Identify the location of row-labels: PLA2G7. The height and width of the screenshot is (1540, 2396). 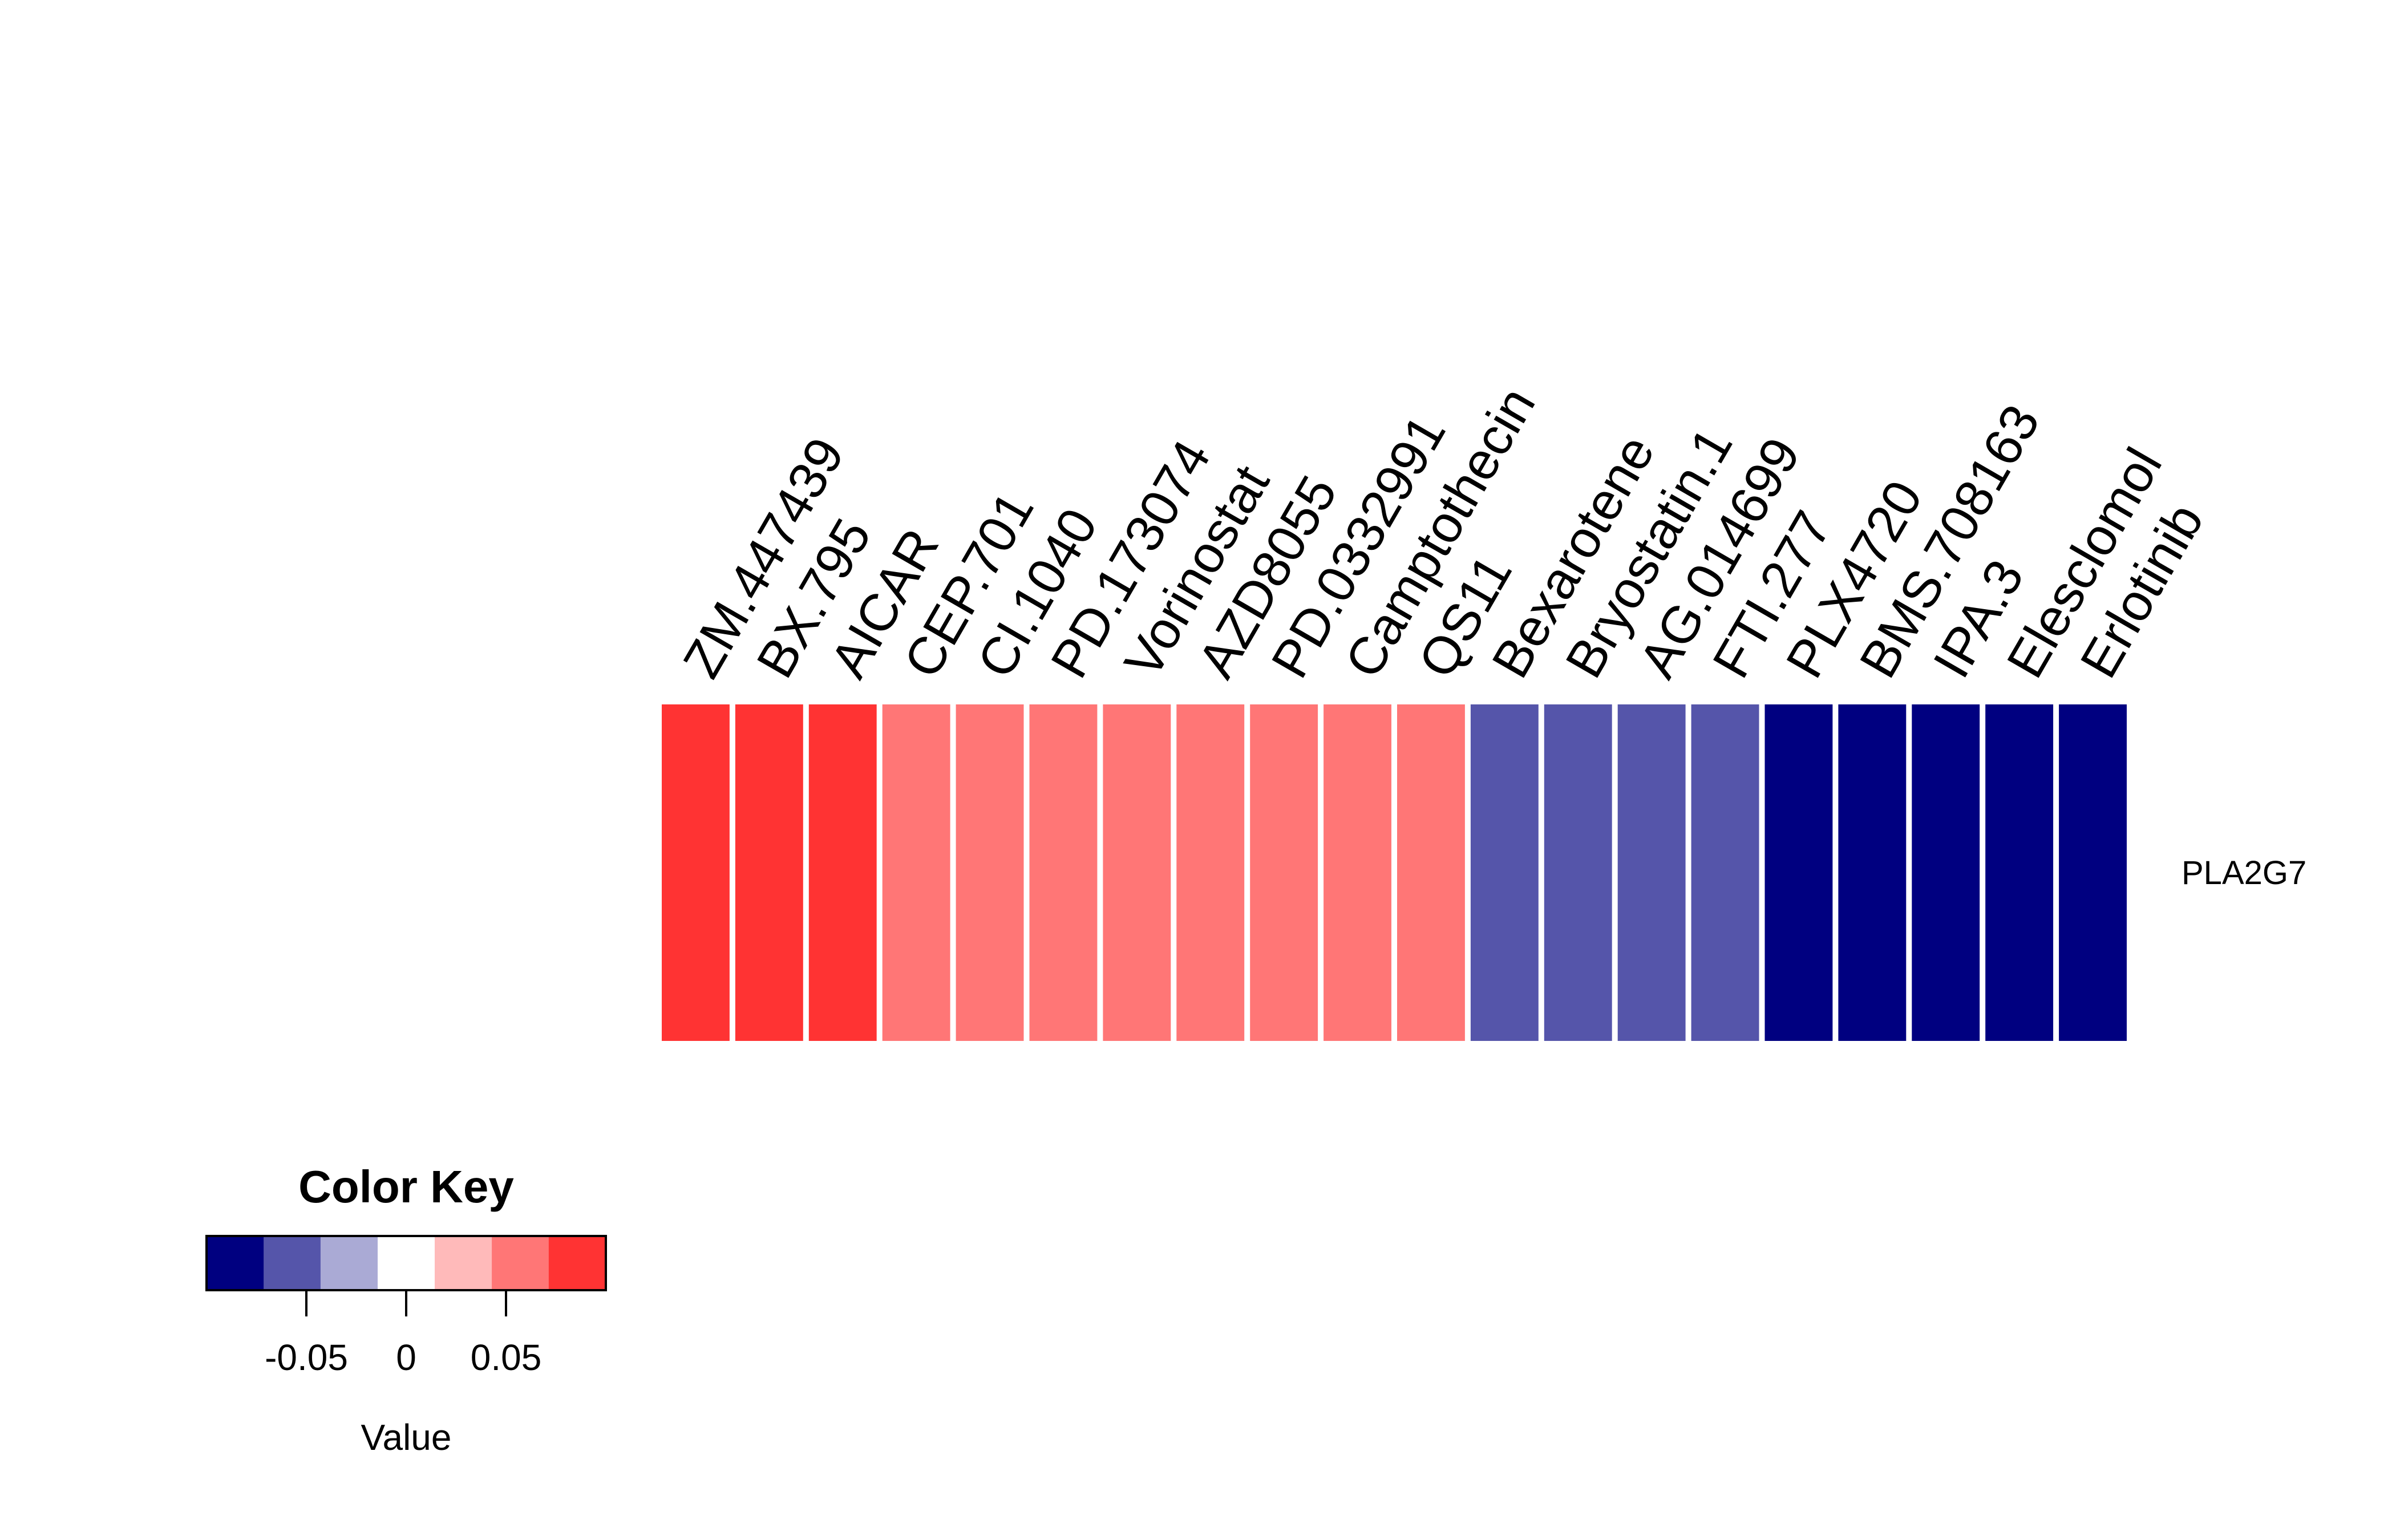
(2244, 872).